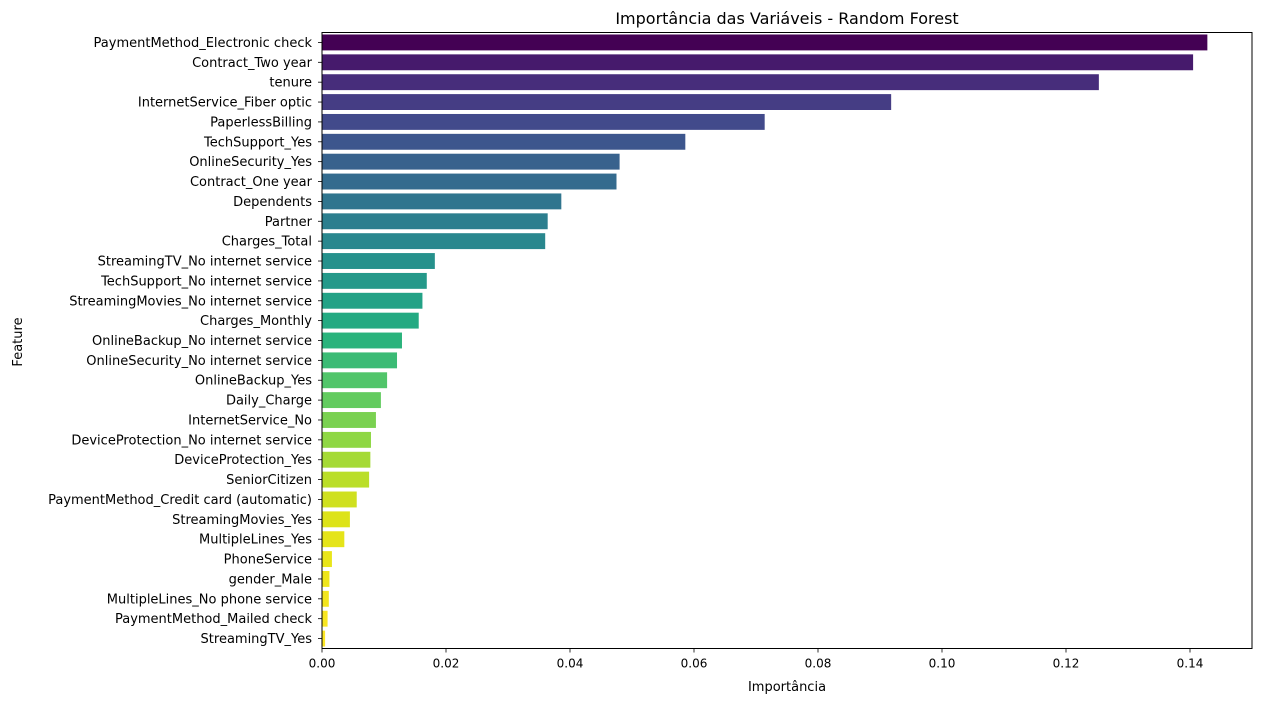 This screenshot has width=1262, height=706. What do you see at coordinates (818, 664) in the screenshot?
I see `x-tick-label: 0.08` at bounding box center [818, 664].